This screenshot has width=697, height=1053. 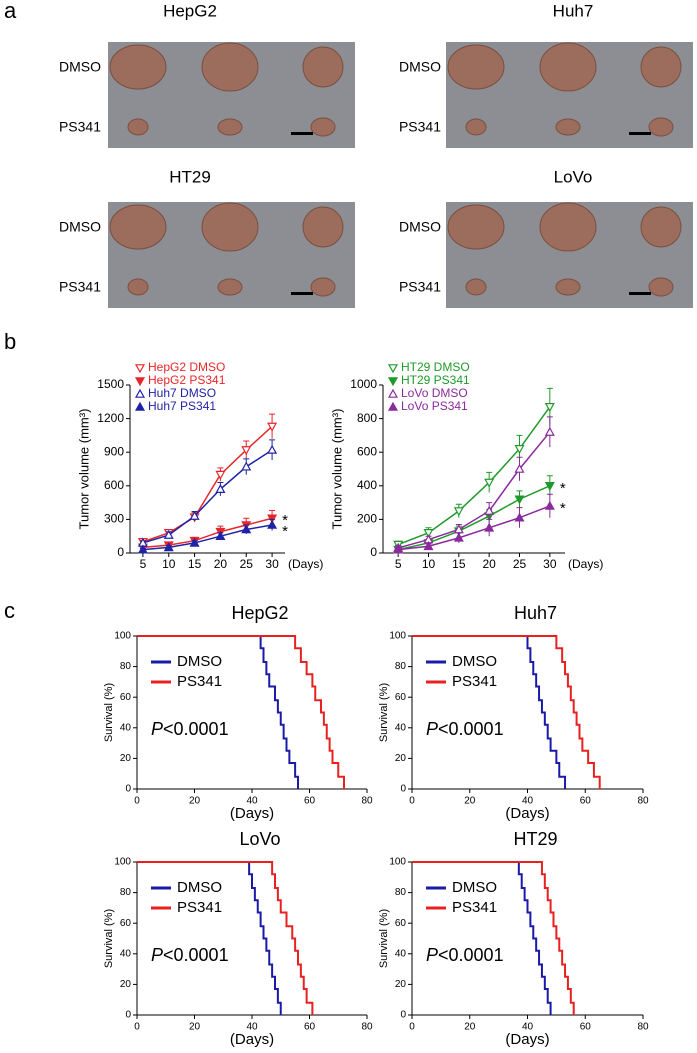 What do you see at coordinates (190, 10) in the screenshot?
I see `photo-title: HepG2` at bounding box center [190, 10].